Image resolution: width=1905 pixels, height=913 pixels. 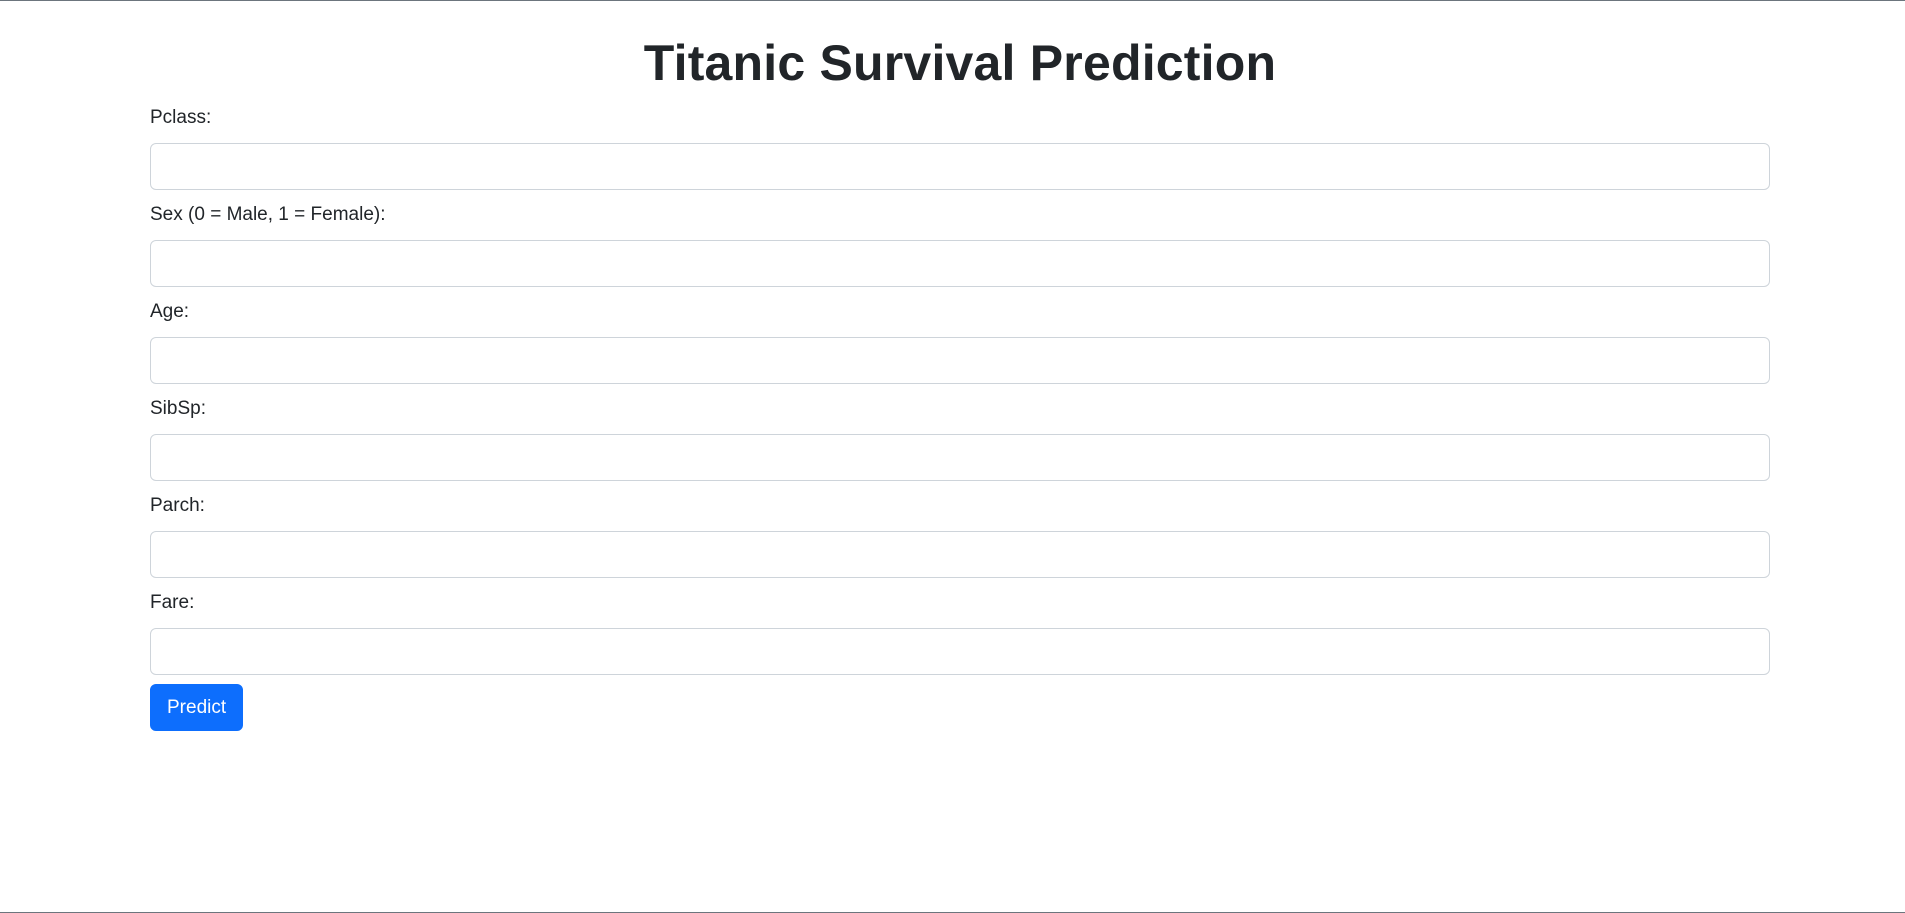 I want to click on predict-button: Predict, so click(x=197, y=707).